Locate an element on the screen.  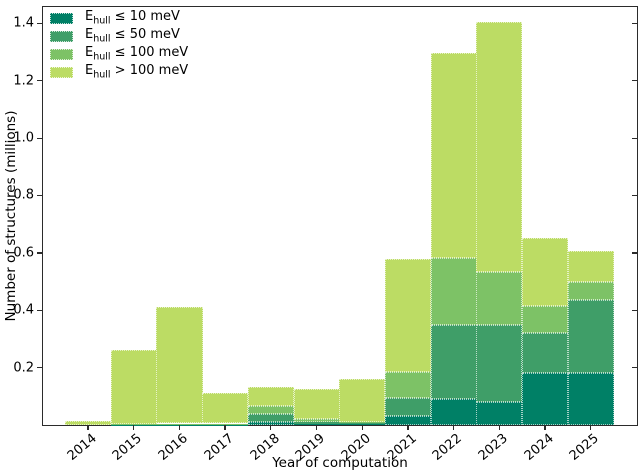
legend-item-le10: Ehull ≤ 10 meV is located at coordinates (119, 18).